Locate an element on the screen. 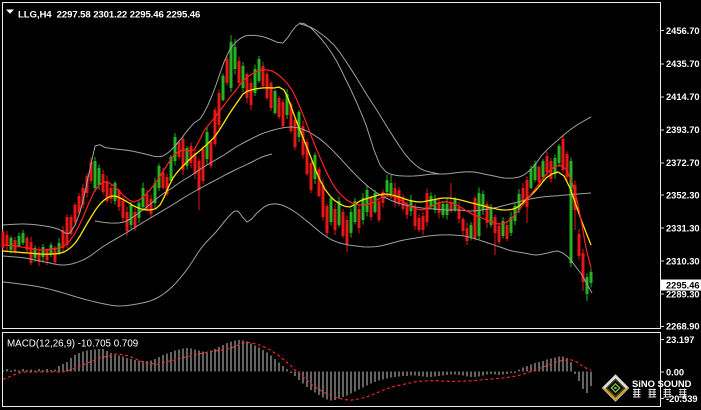 This screenshot has width=701, height=410. svg-text: 2414.70 is located at coordinates (683, 97).